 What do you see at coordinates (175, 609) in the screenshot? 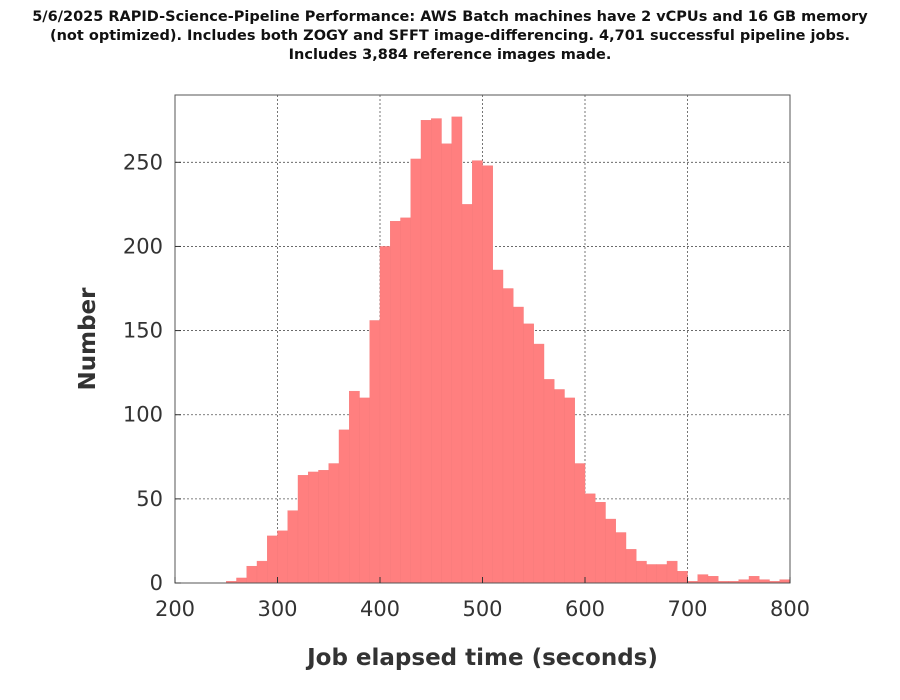
I see `x-tick-label: 200` at bounding box center [175, 609].